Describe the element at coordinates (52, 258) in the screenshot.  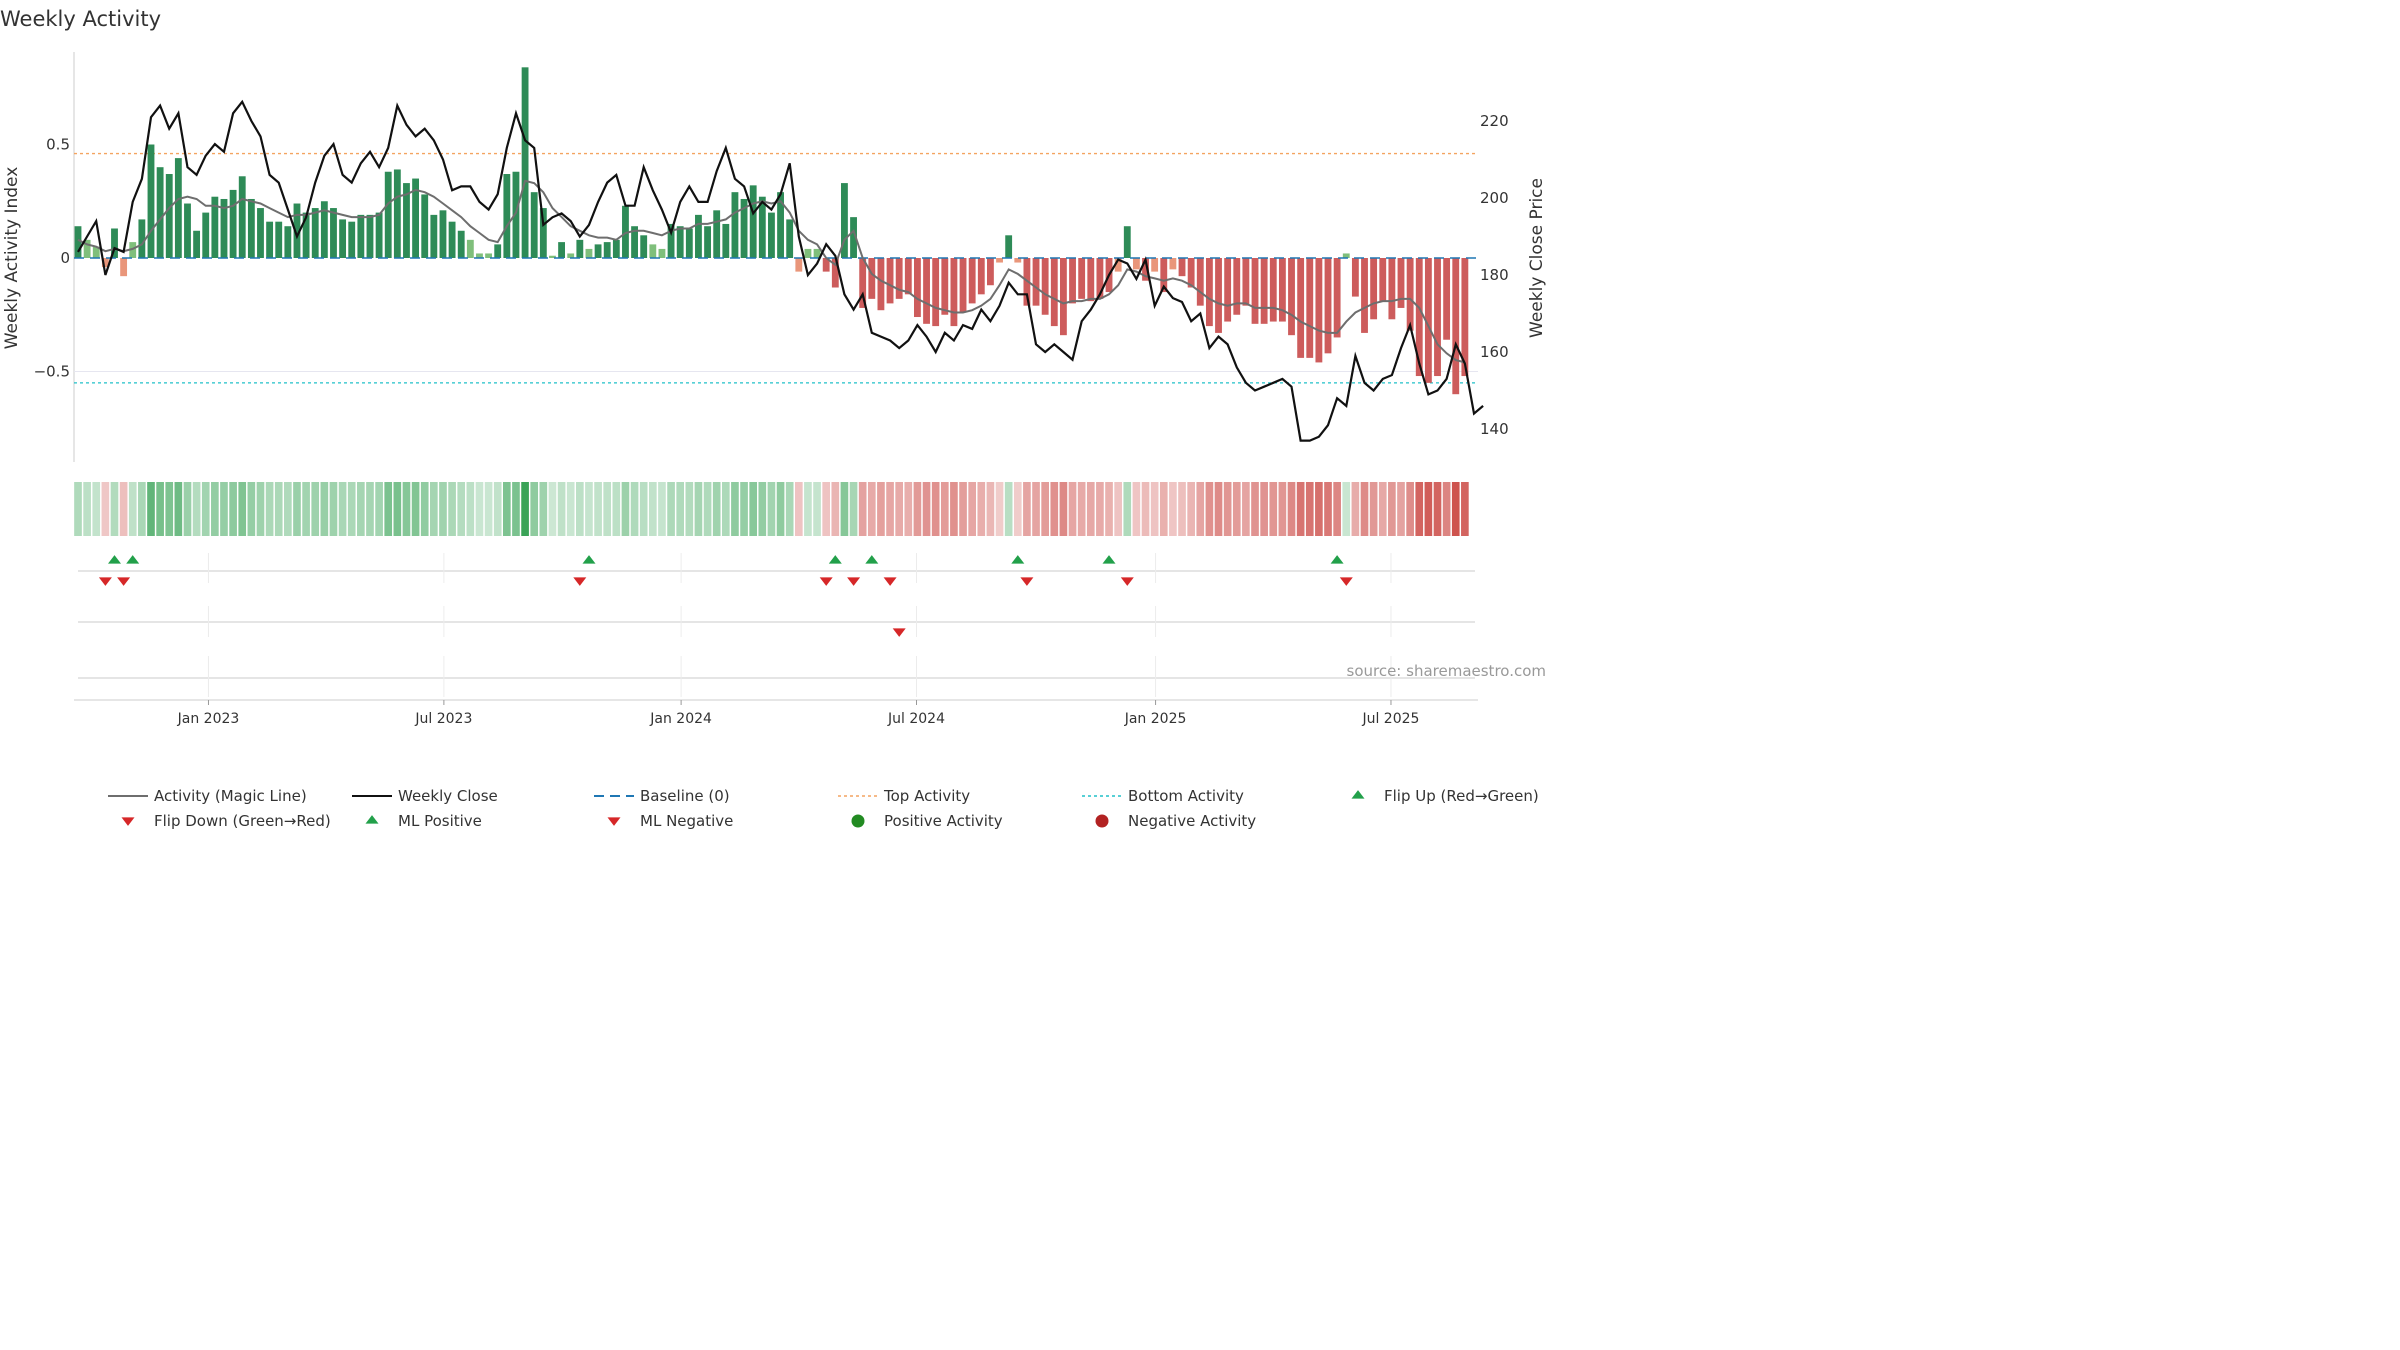
I see `left-tick-labels: 0.5 0 −0.5` at that location.